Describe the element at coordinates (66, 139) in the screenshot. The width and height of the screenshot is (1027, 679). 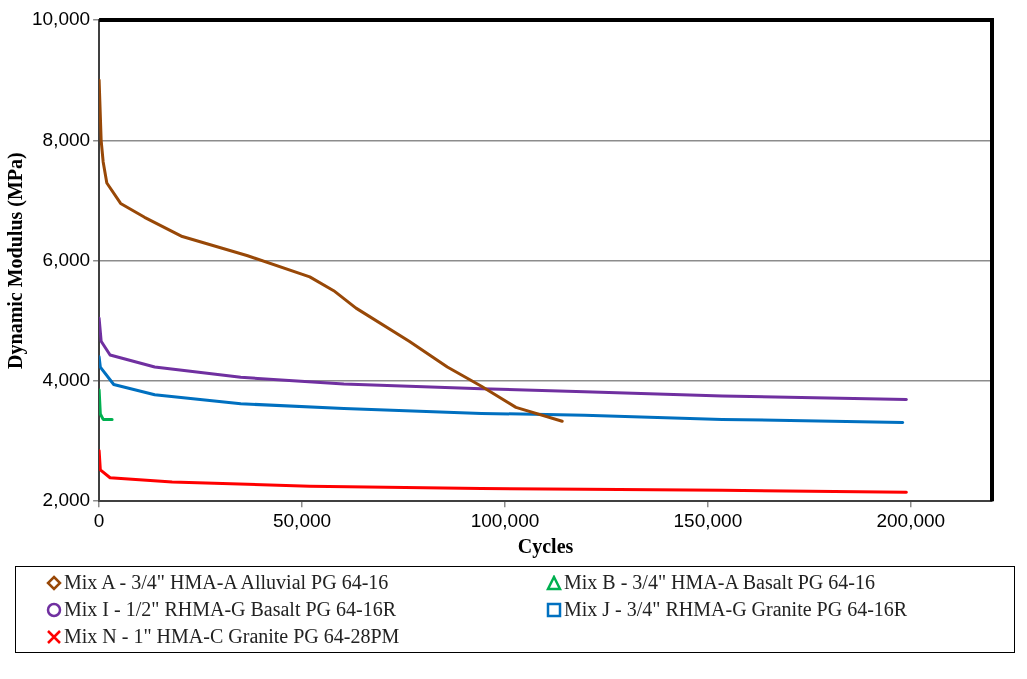
I see `y-tick-label: 8,000` at that location.